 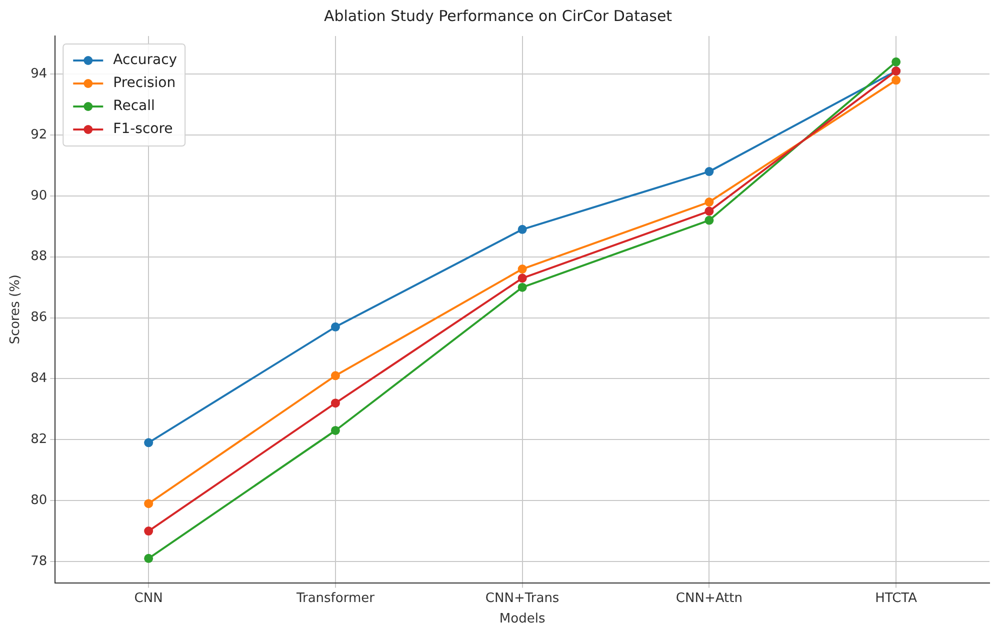 What do you see at coordinates (335, 598) in the screenshot?
I see `x-tick-label: Transformer` at bounding box center [335, 598].